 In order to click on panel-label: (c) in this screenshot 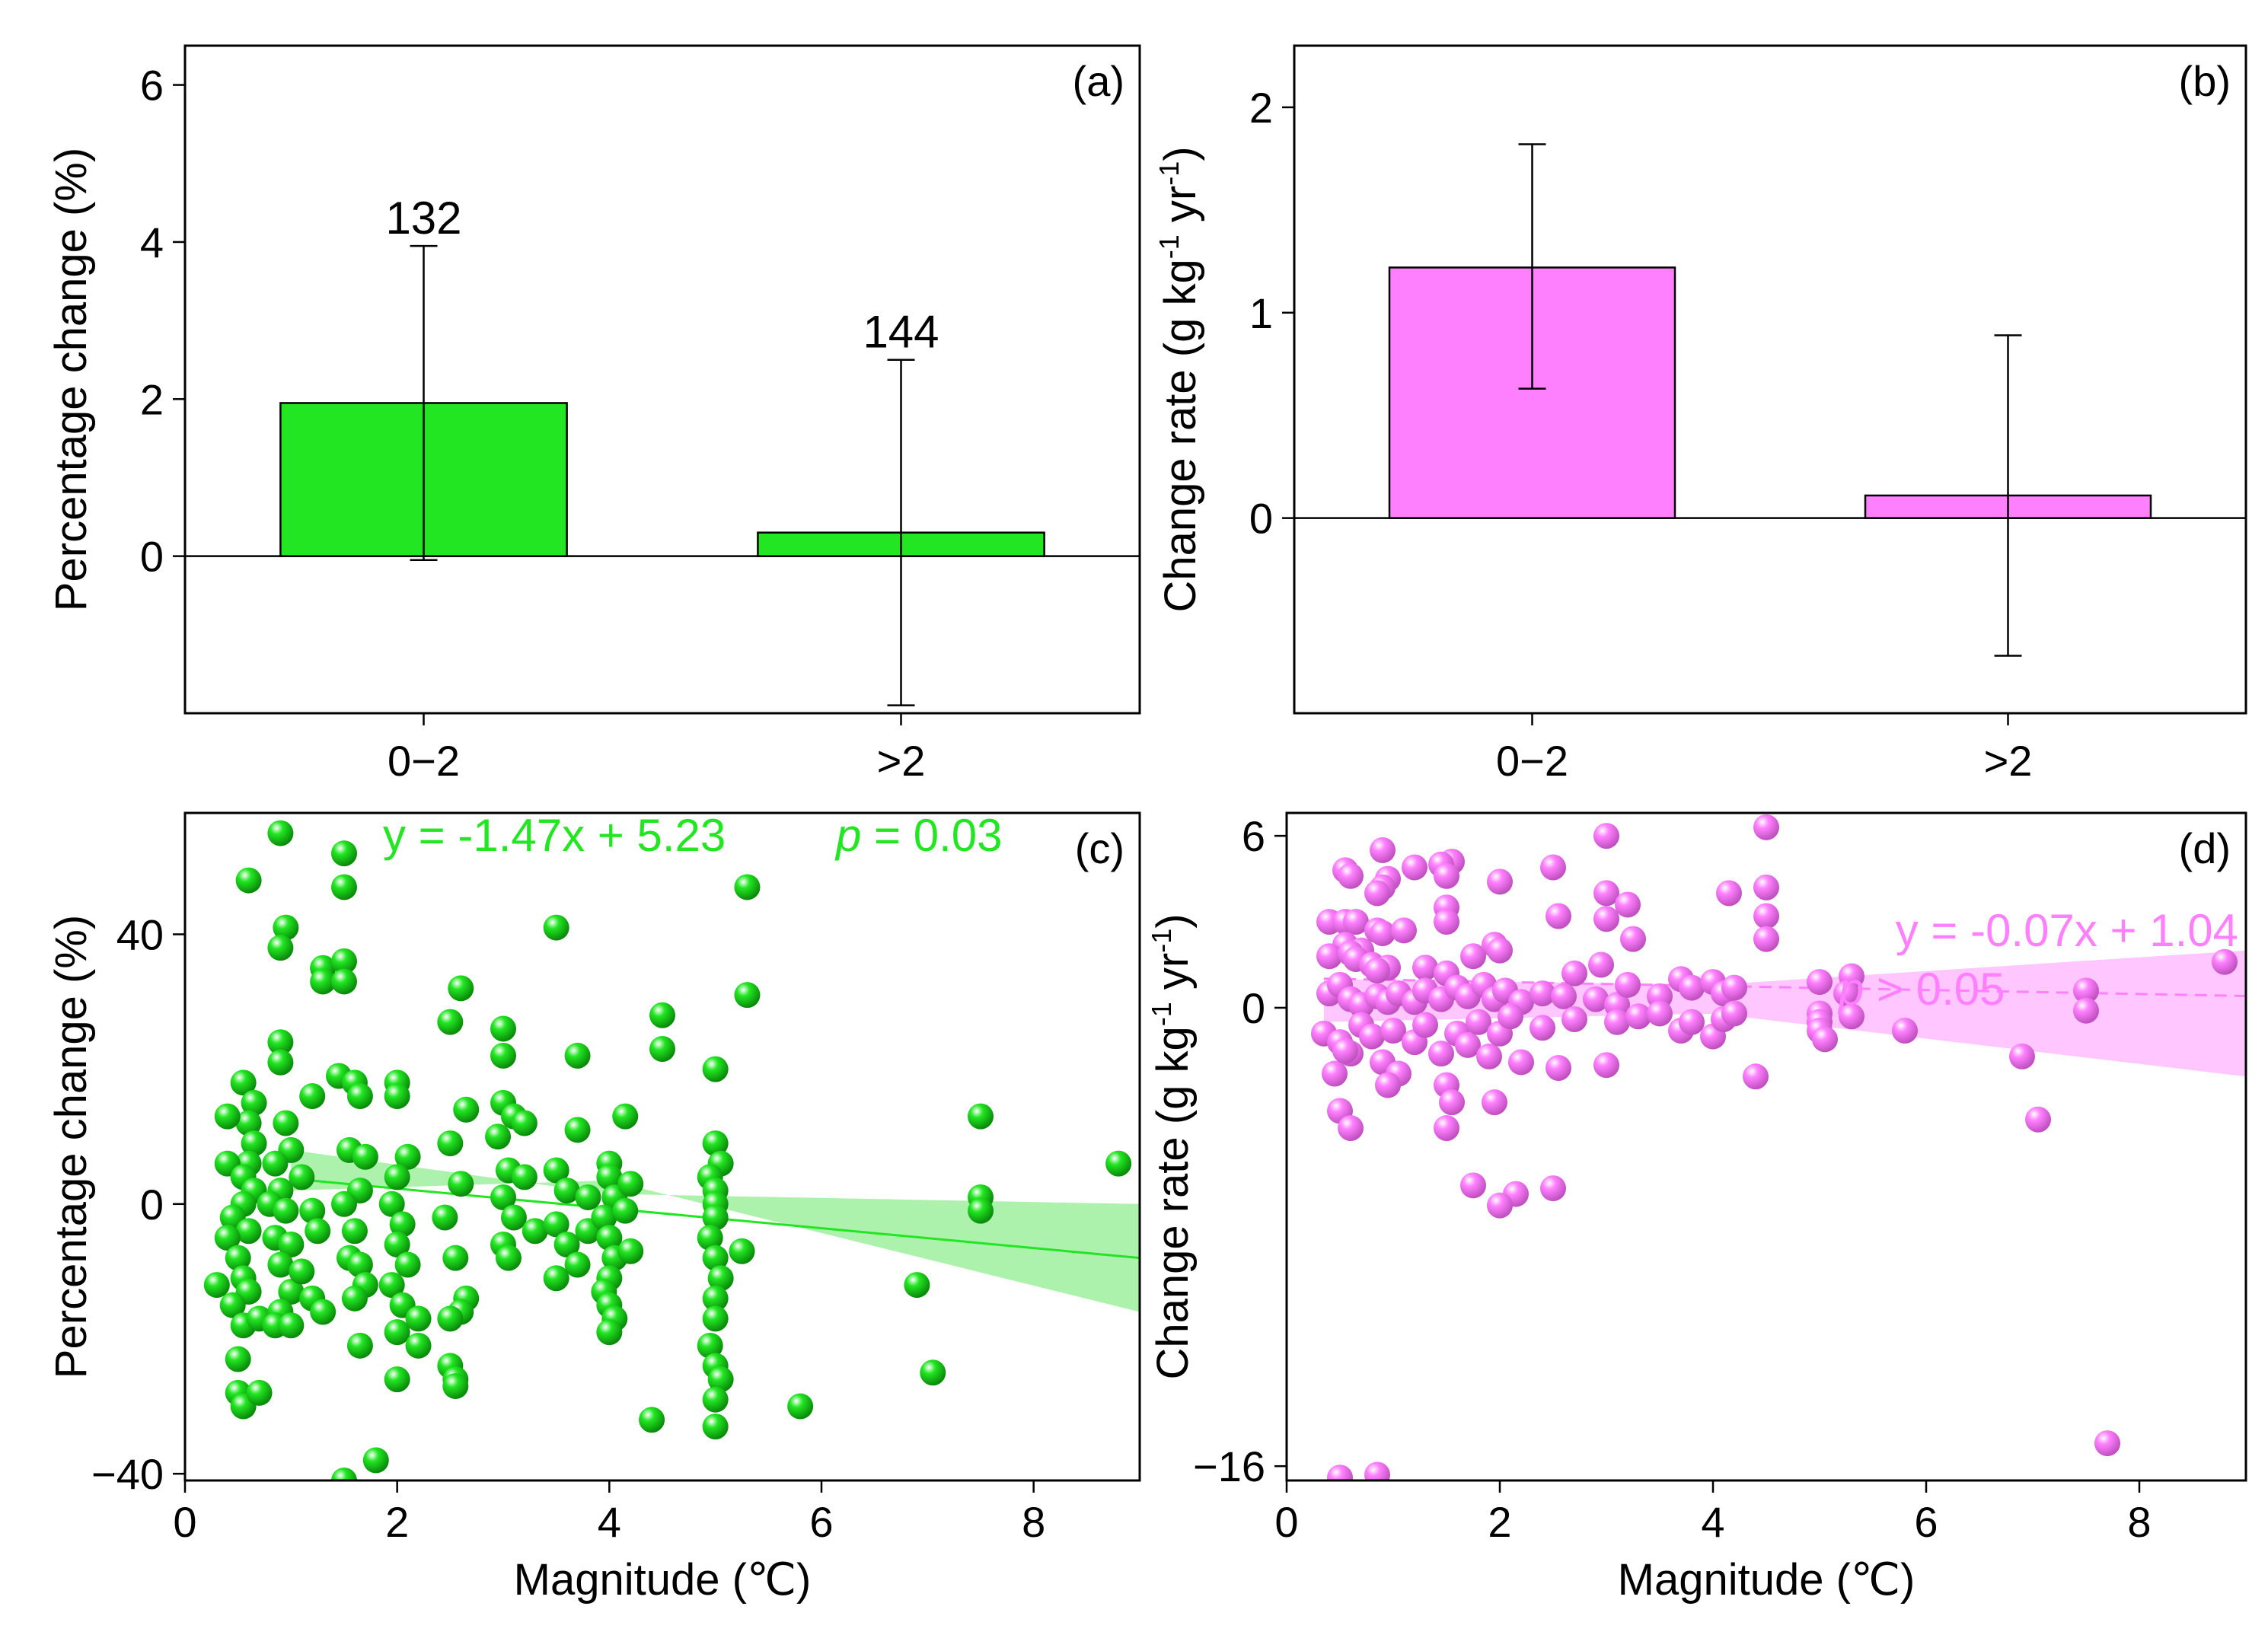, I will do `click(1099, 848)`.